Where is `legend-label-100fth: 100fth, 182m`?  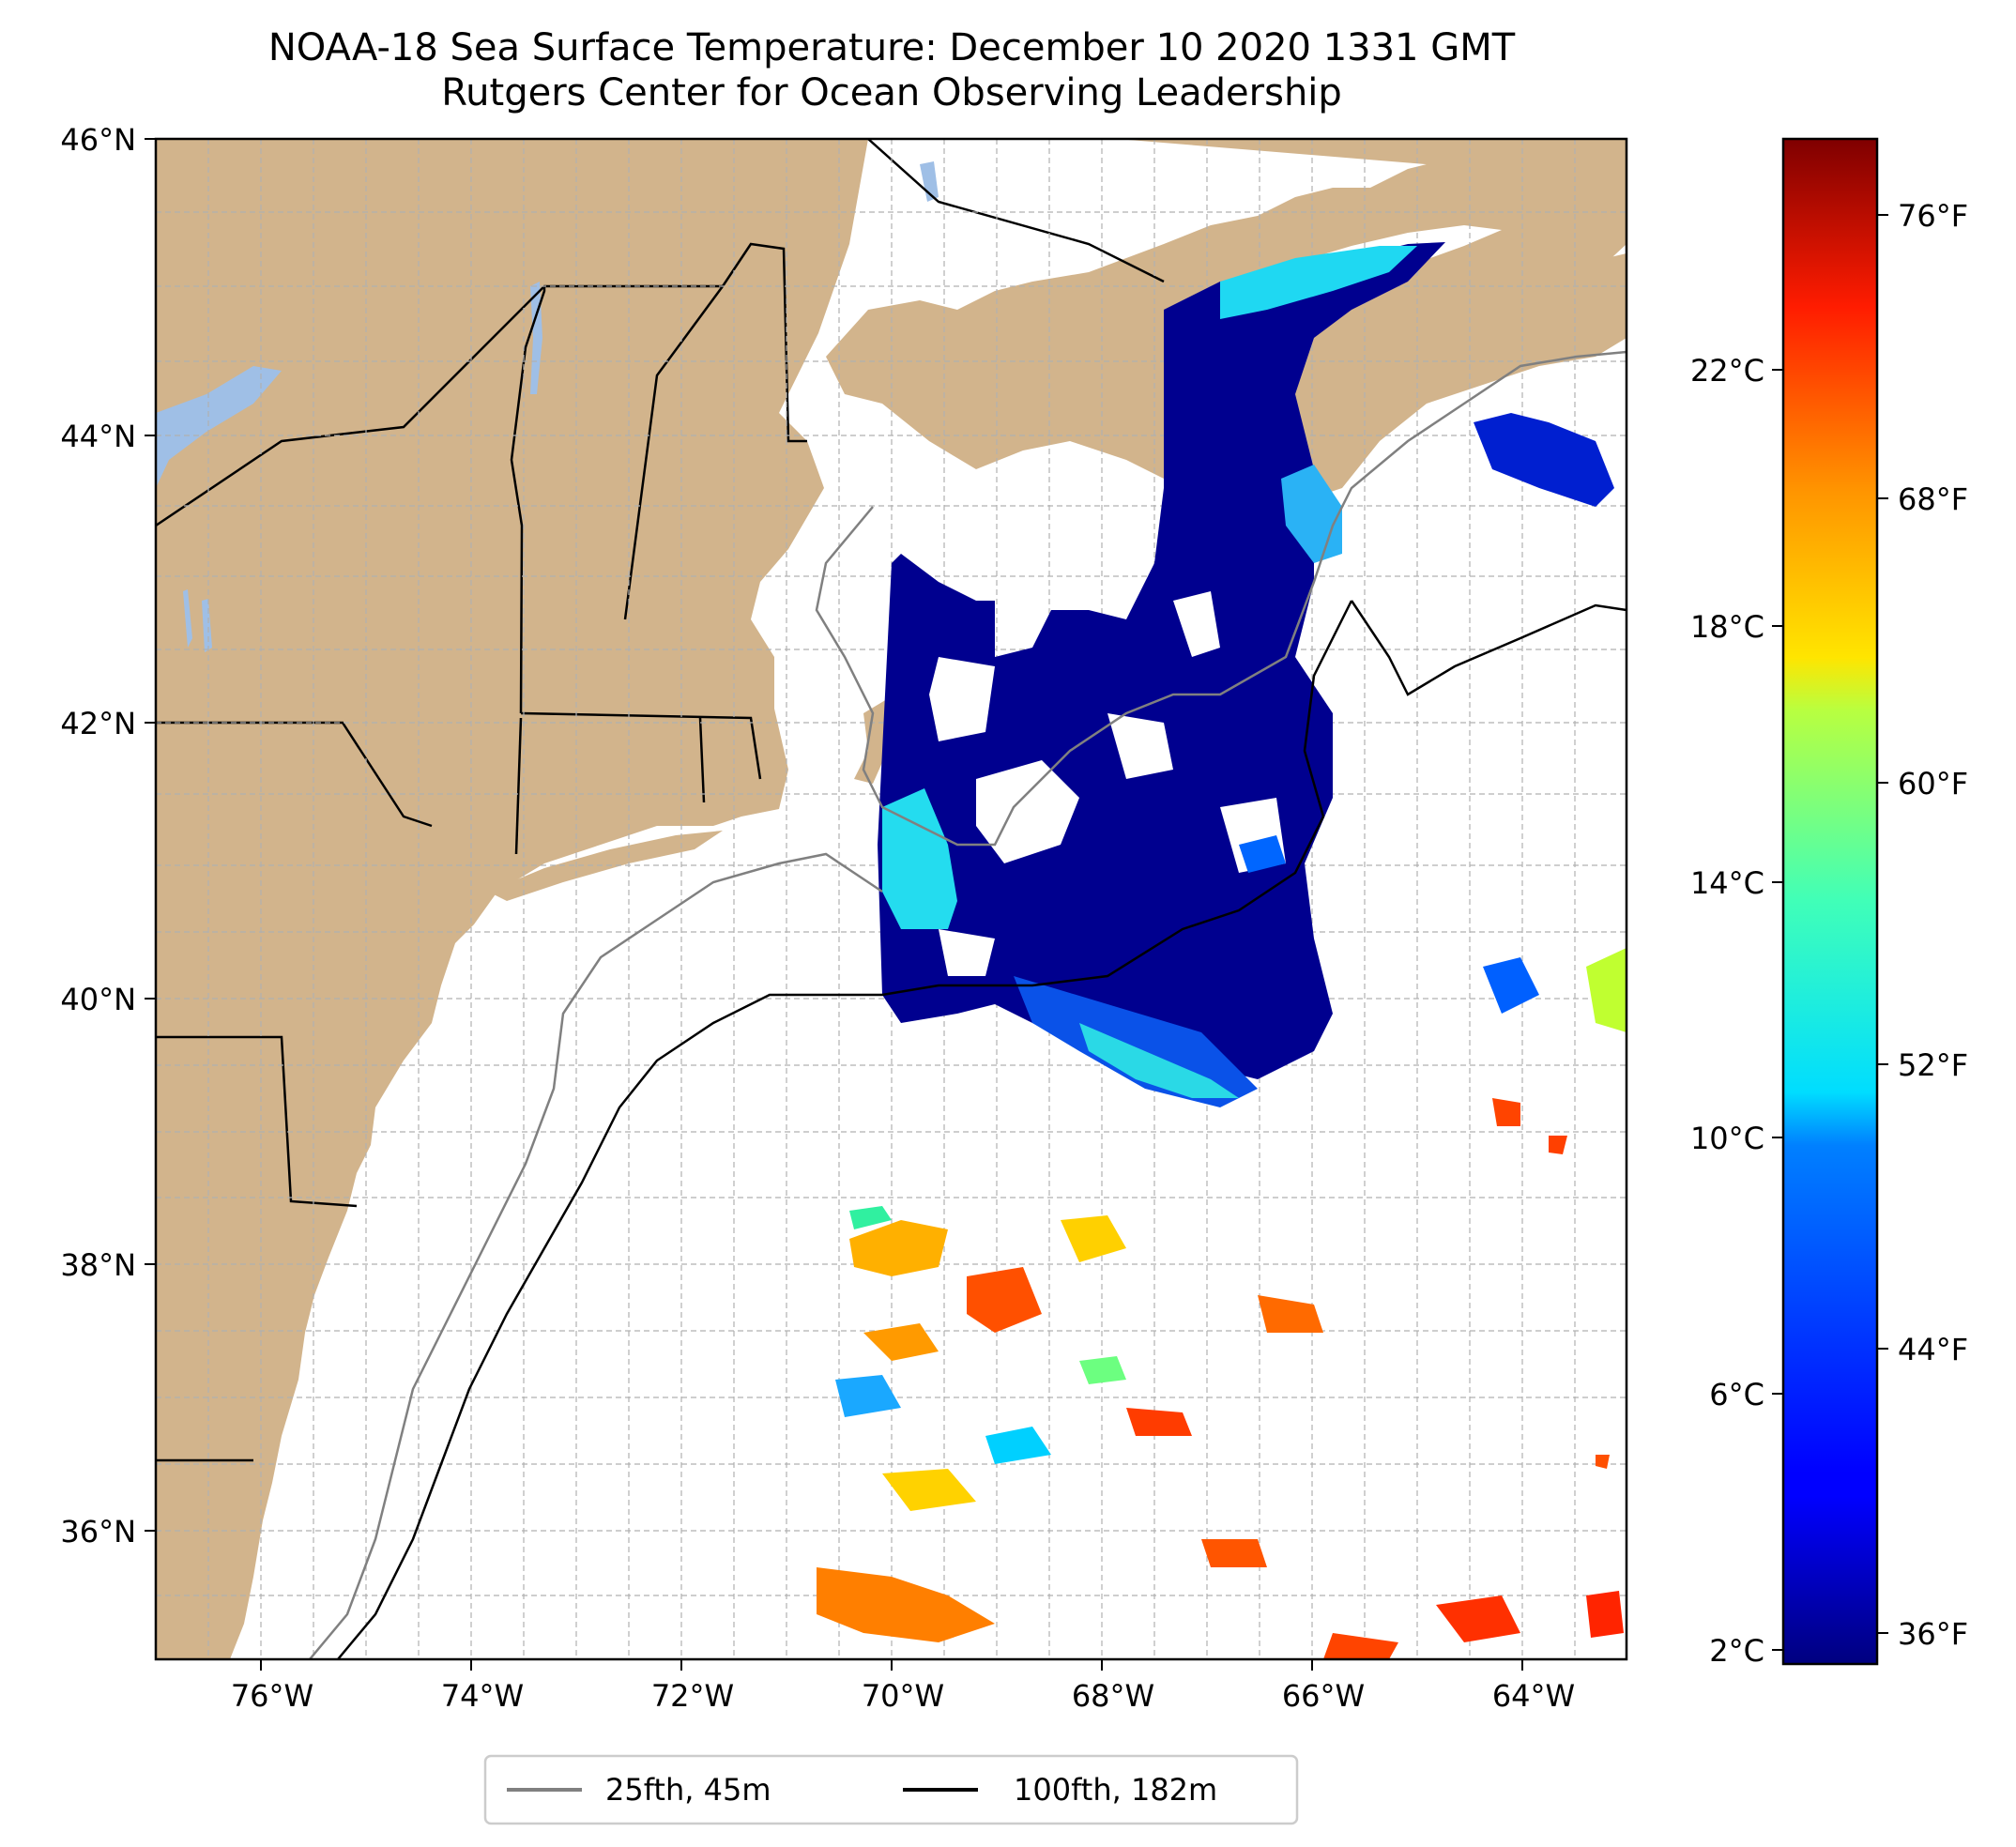 legend-label-100fth: 100fth, 182m is located at coordinates (1115, 1790).